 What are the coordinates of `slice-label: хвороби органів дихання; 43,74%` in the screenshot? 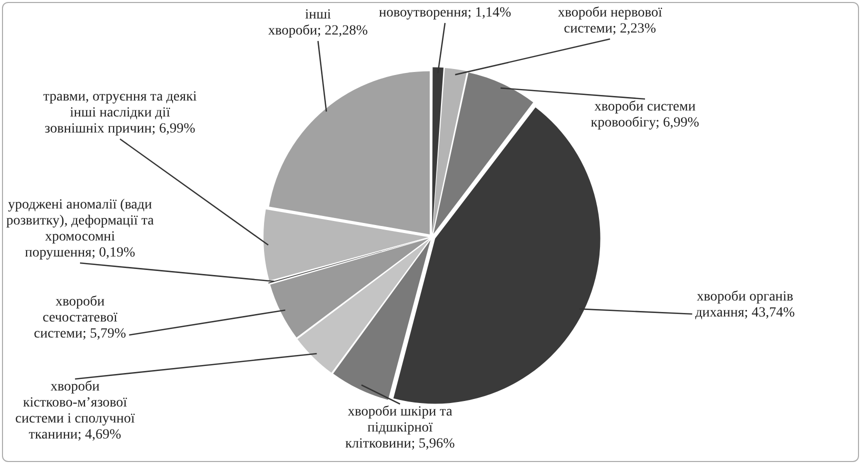 It's located at (745, 305).